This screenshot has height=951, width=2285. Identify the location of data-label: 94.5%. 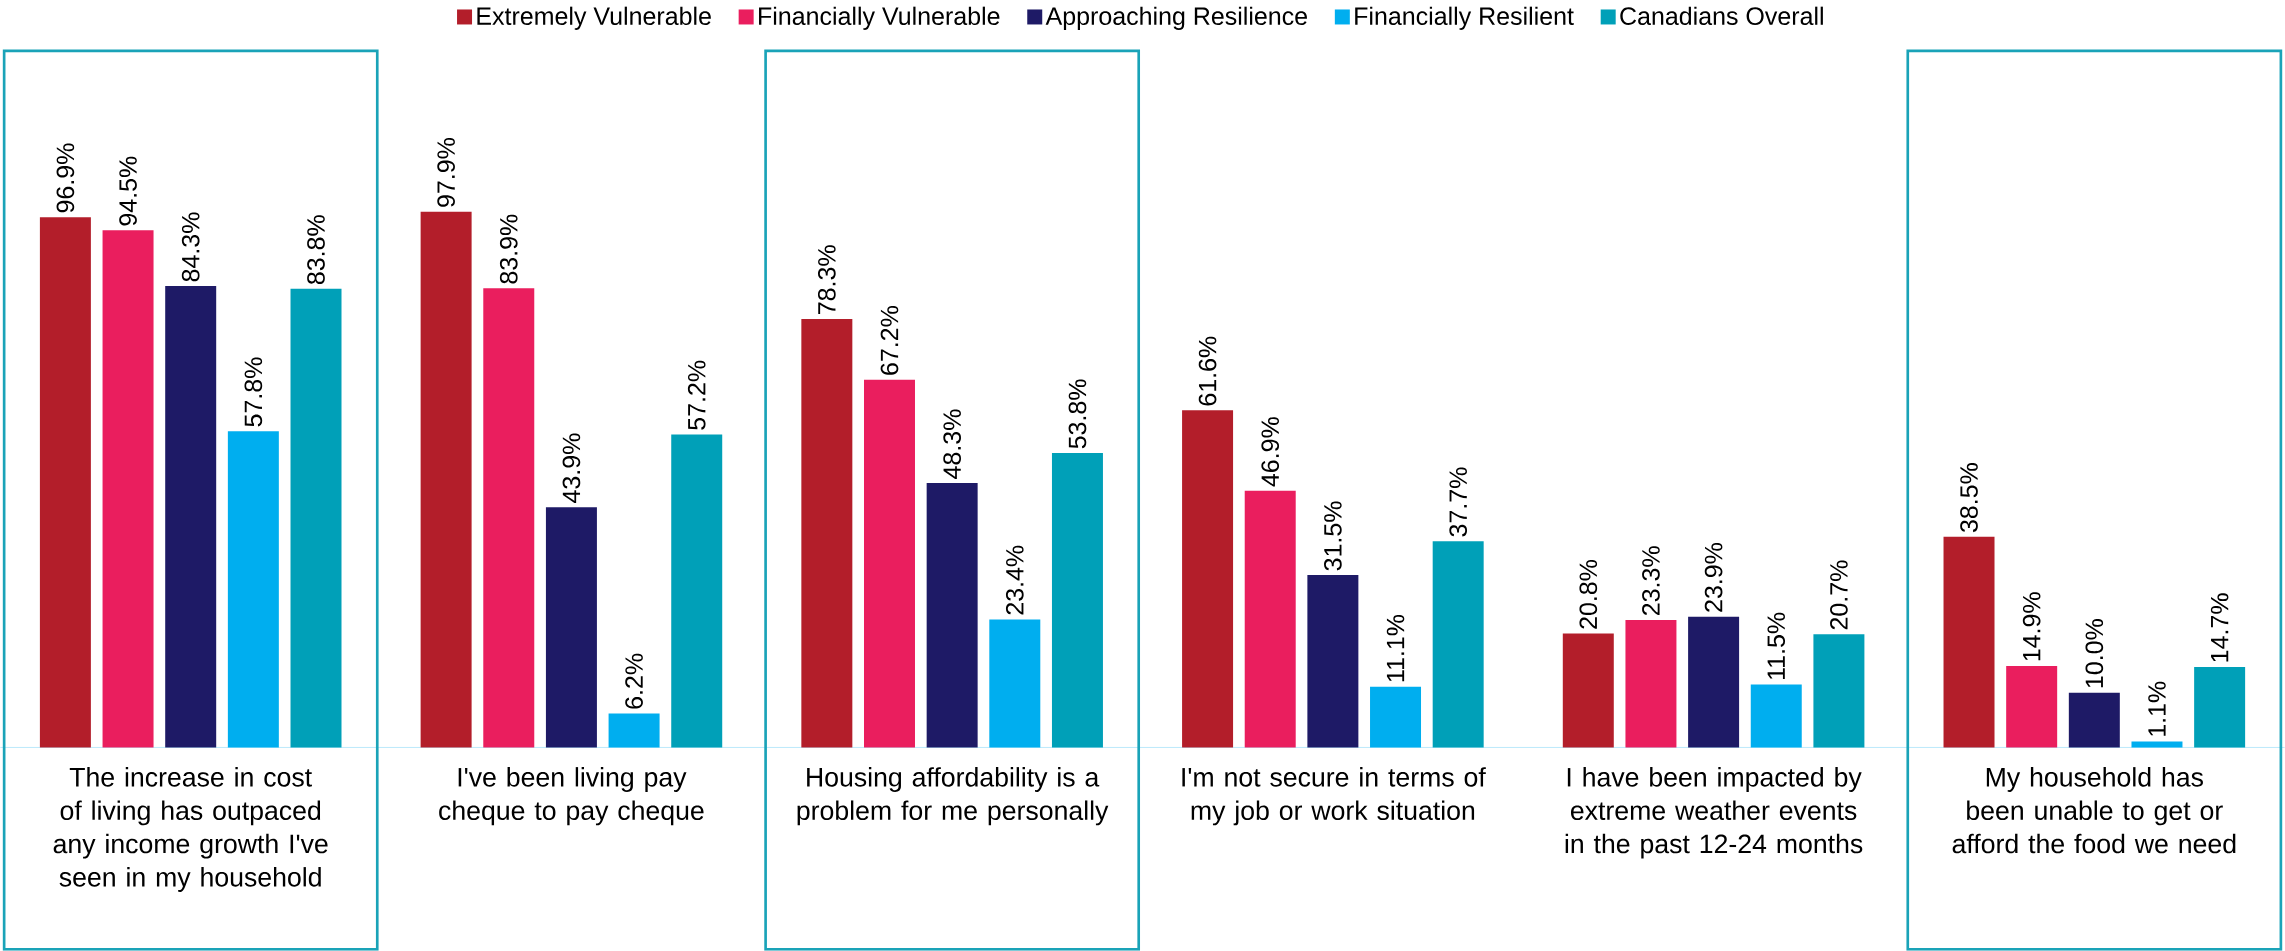
(128, 191).